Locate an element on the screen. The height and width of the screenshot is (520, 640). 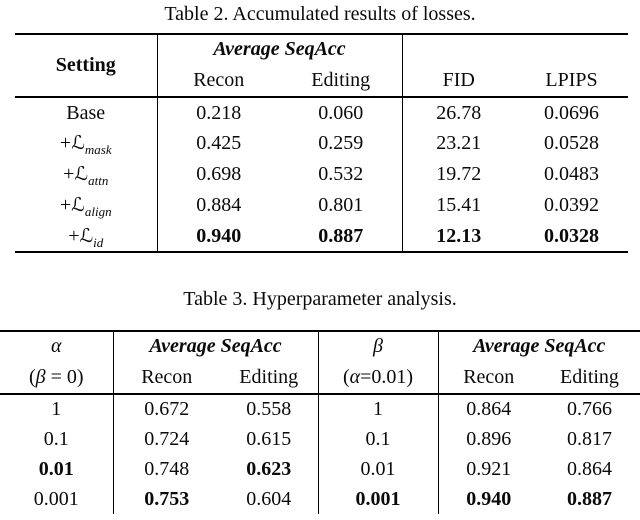
cell-fid: 19.72 is located at coordinates (459, 174).